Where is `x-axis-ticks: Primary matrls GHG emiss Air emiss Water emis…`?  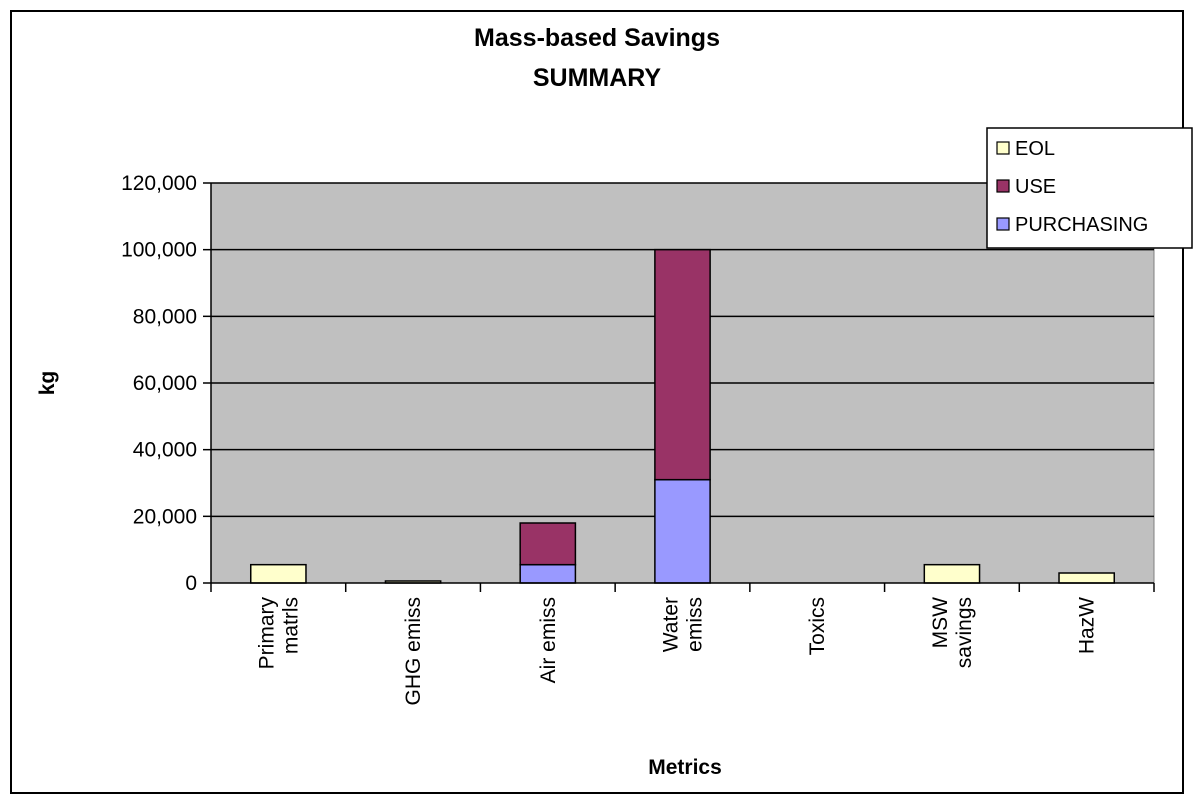 x-axis-ticks: Primary matrls GHG emiss Air emiss Water emis… is located at coordinates (682, 644).